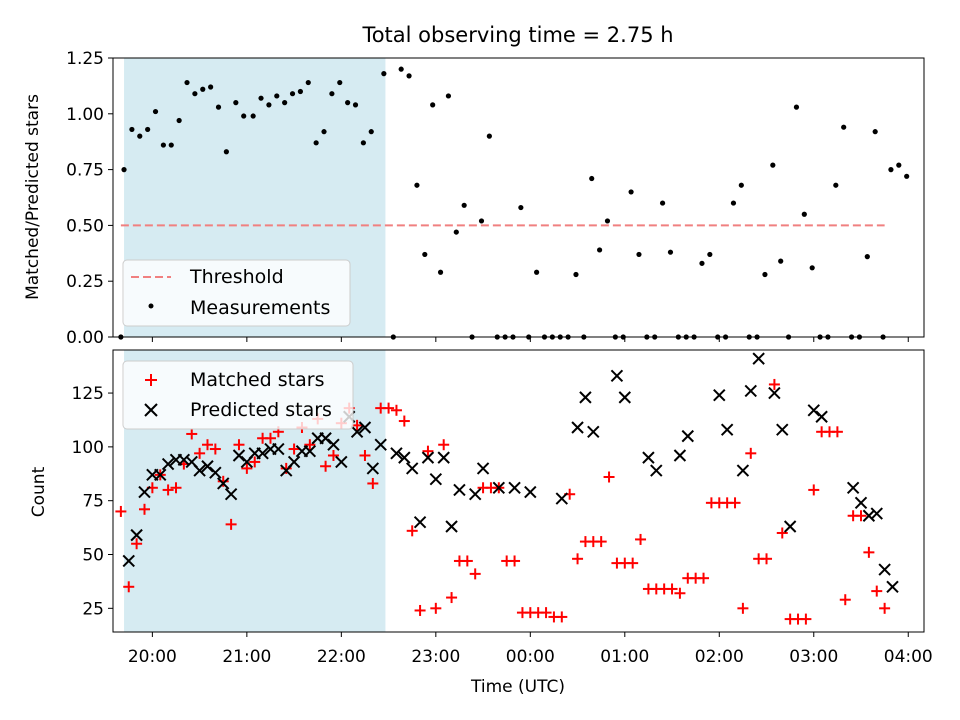  What do you see at coordinates (530, 339) in the screenshot?
I see `top-x-ticks` at bounding box center [530, 339].